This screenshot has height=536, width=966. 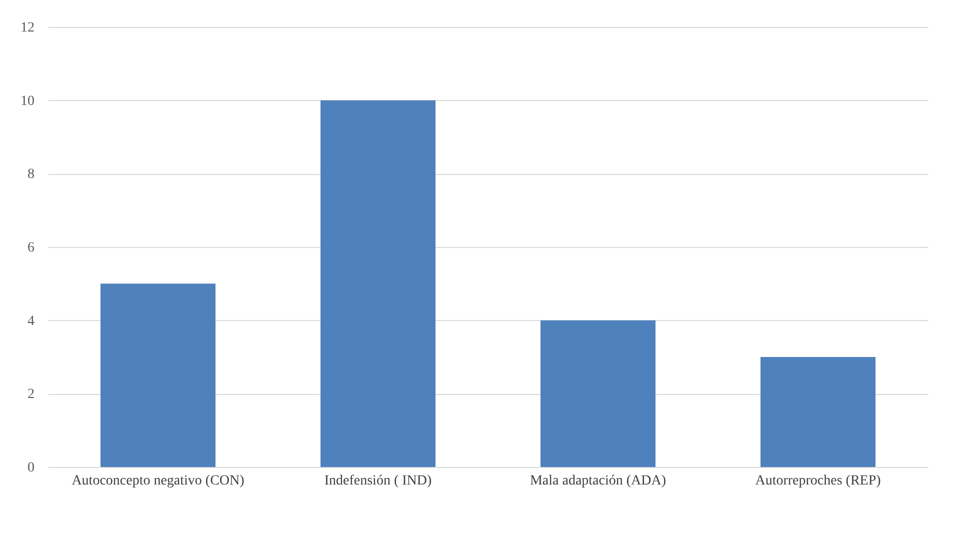 I want to click on x-tick-label: Autorreproches (REP), so click(x=818, y=481).